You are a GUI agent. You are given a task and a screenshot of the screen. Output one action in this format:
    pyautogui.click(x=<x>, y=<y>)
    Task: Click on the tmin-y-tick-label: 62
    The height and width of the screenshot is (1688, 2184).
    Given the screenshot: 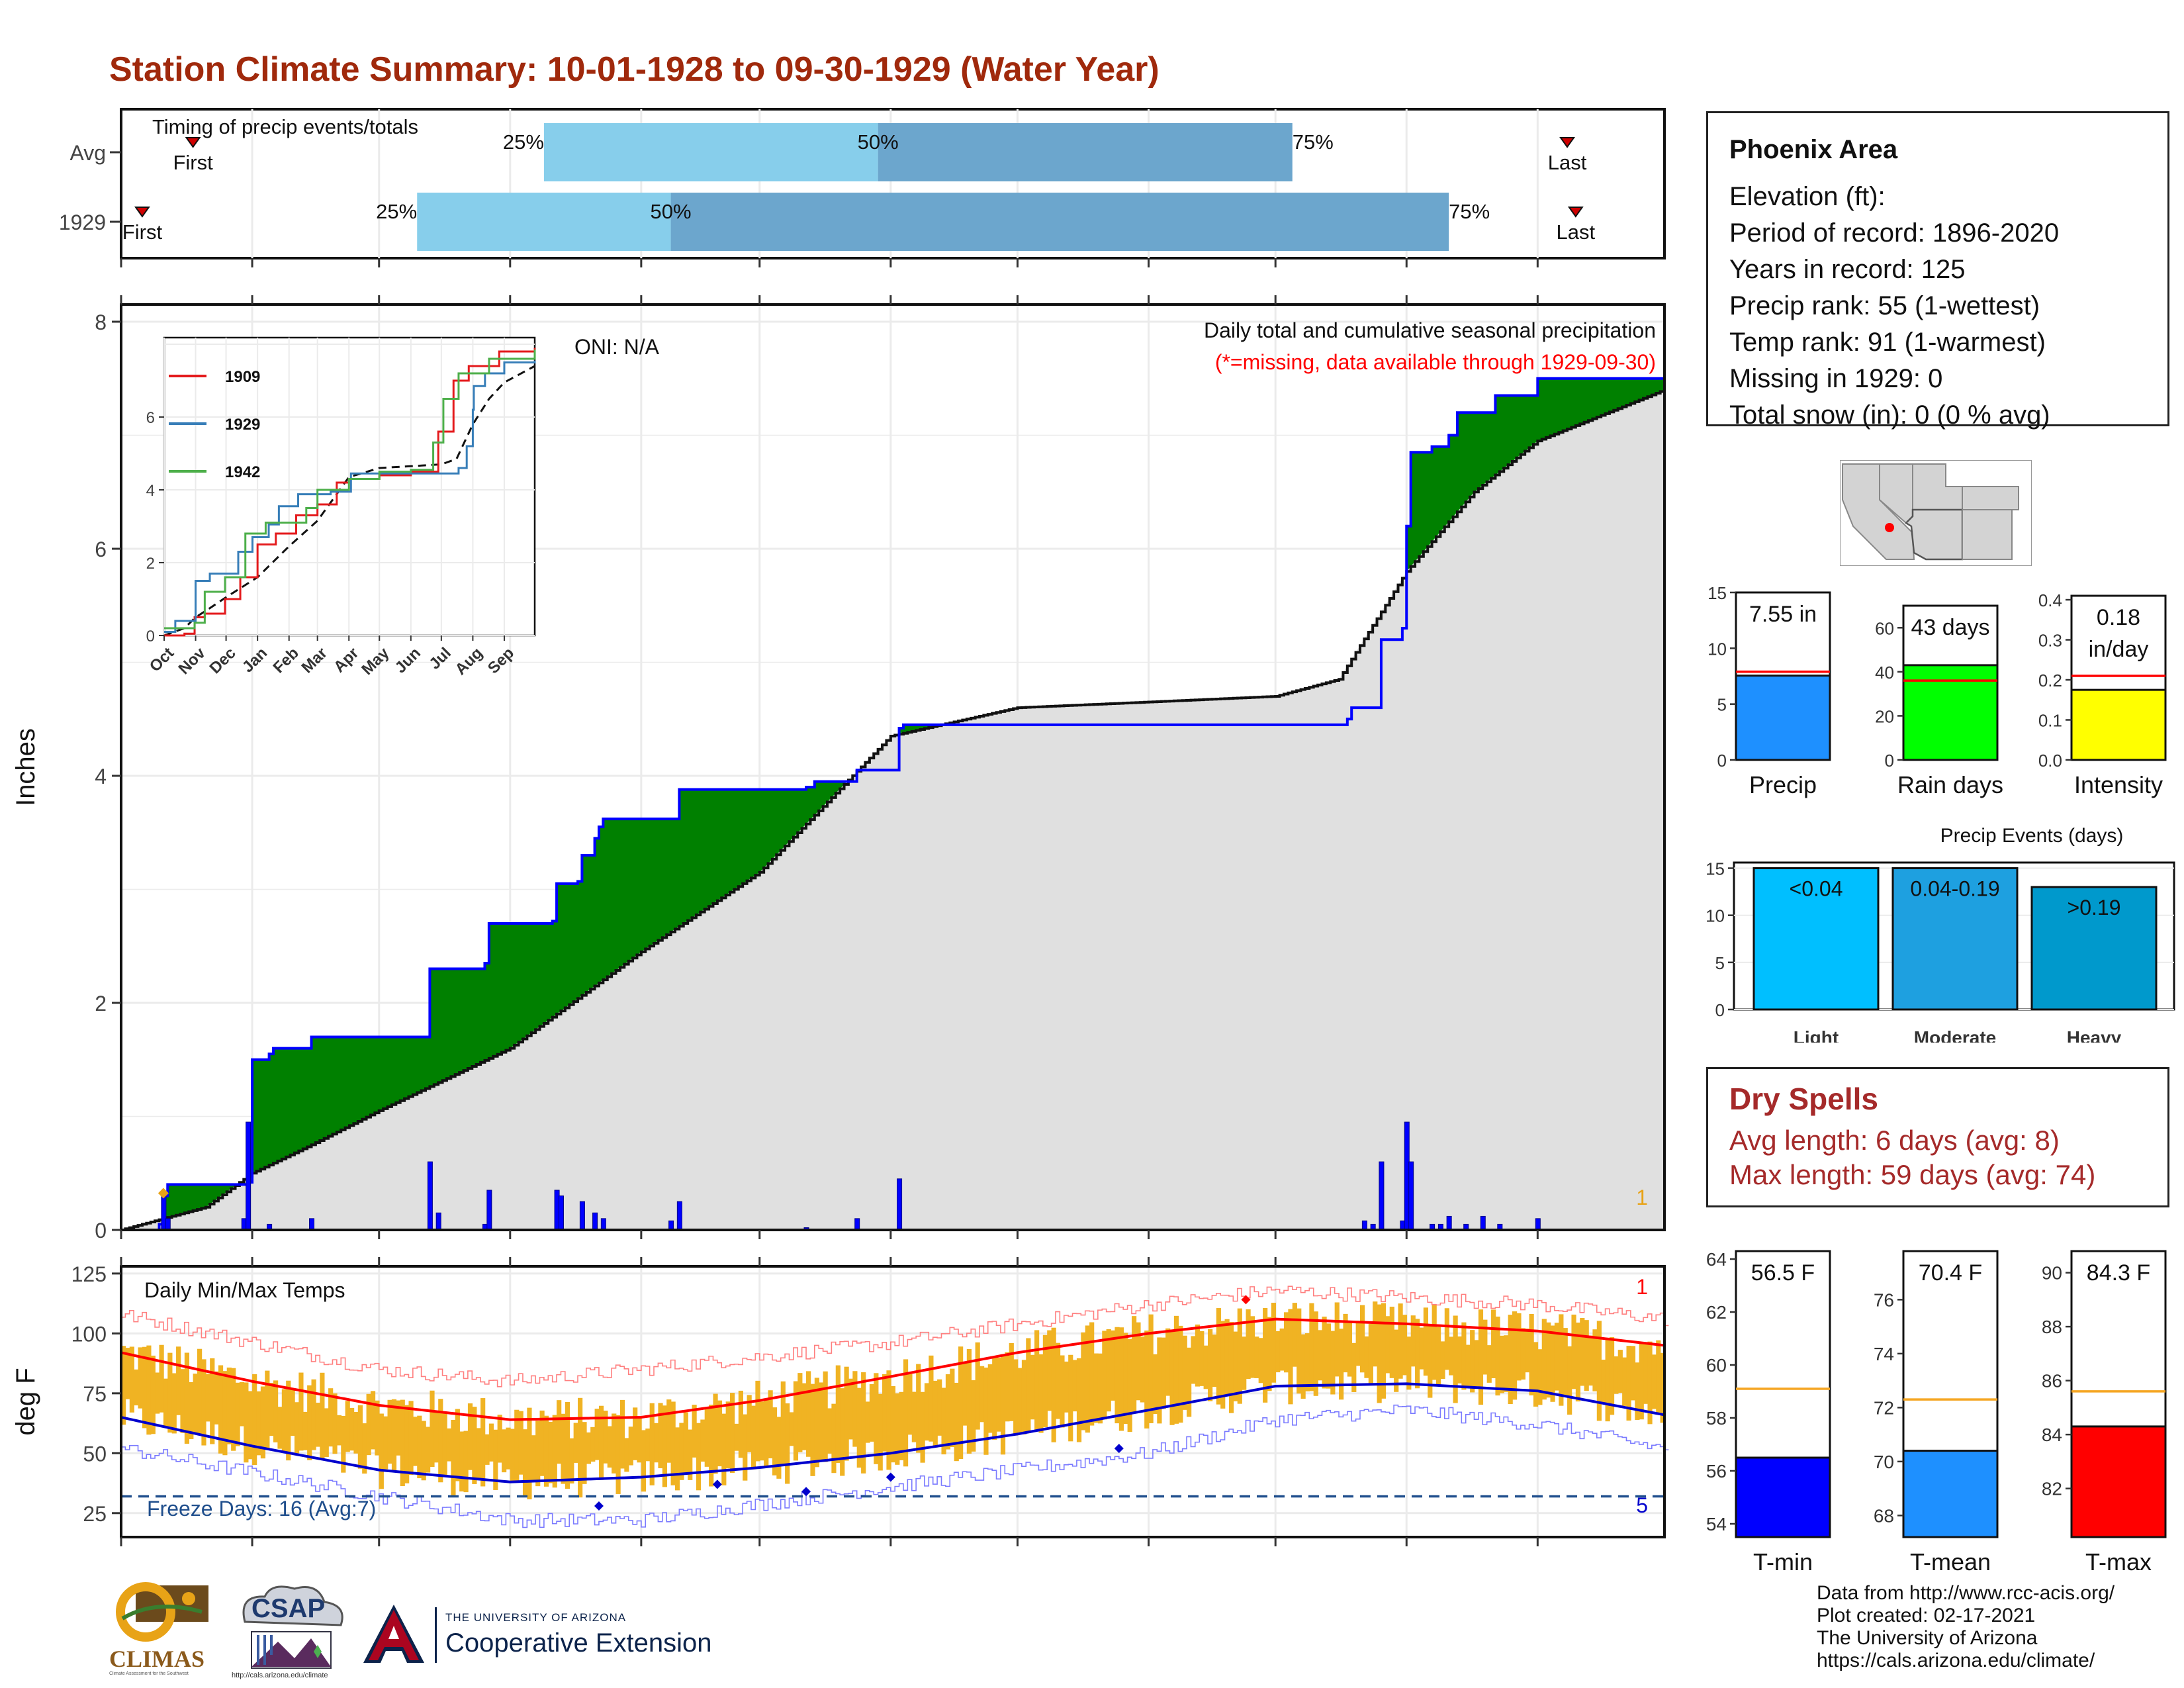 What is the action you would take?
    pyautogui.click(x=1716, y=1312)
    